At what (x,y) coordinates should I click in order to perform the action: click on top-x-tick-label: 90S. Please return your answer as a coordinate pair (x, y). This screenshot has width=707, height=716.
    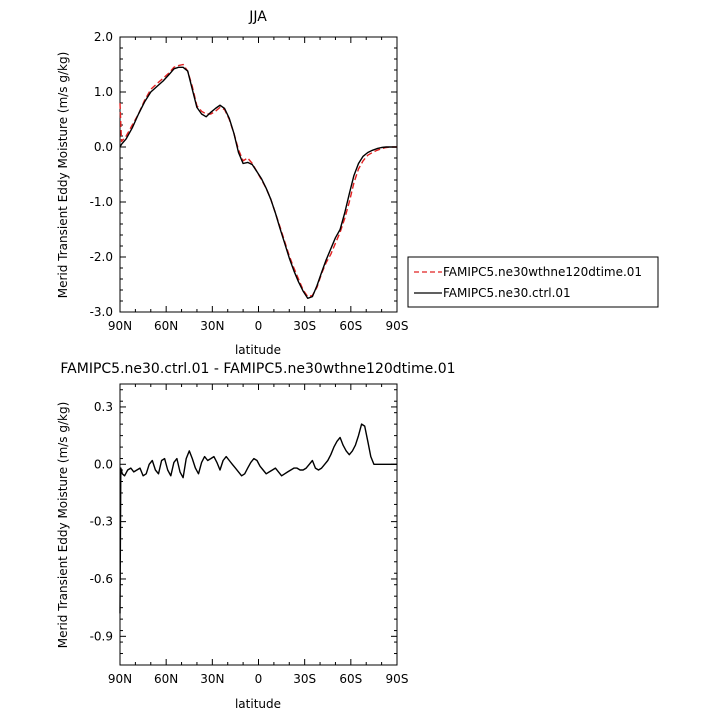
    Looking at the image, I should click on (397, 326).